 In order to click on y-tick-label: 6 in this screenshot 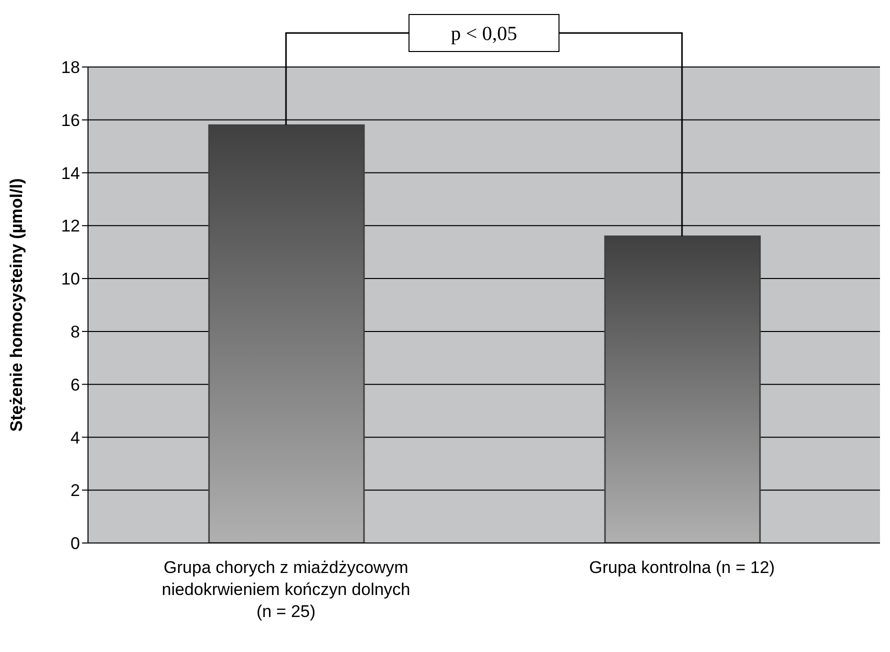, I will do `click(75, 384)`.